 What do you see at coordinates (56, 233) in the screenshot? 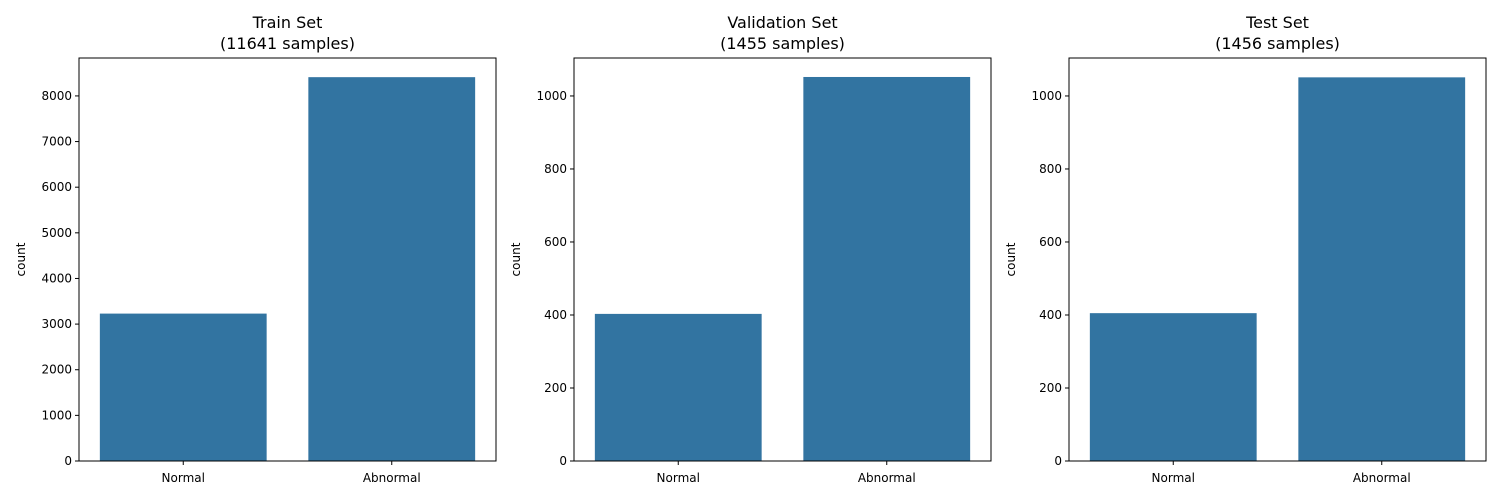
I see `y-tick-label: 5000` at bounding box center [56, 233].